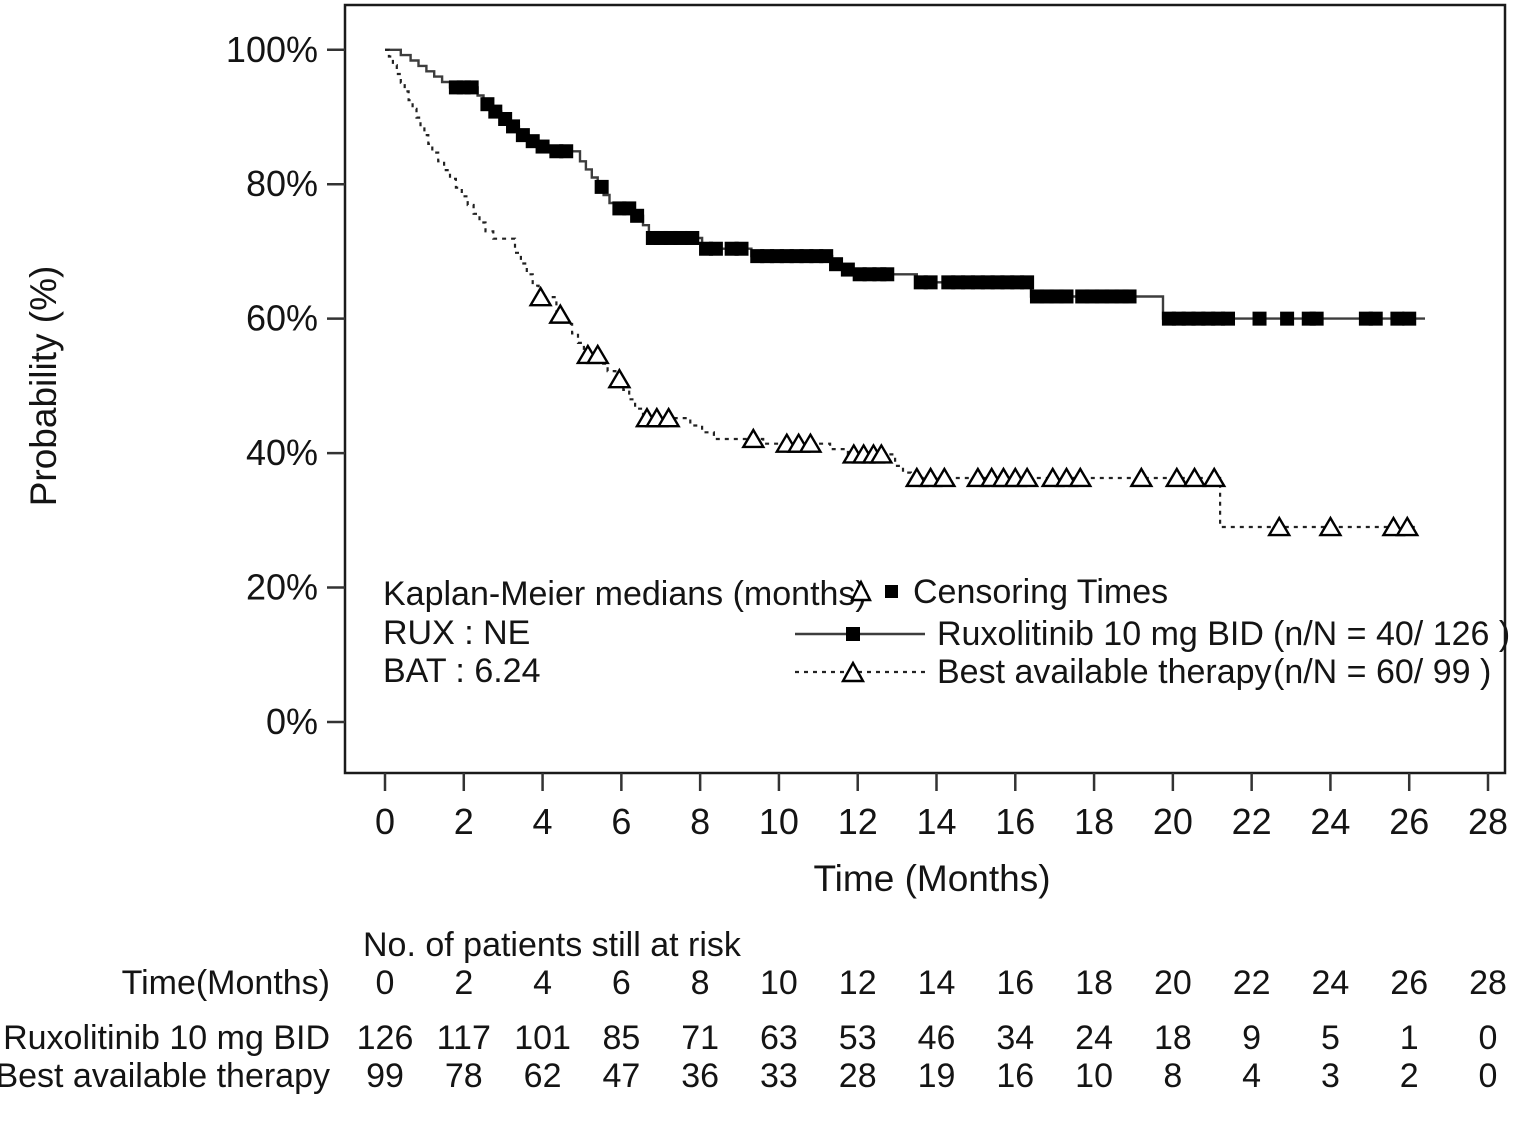 The width and height of the screenshot is (1530, 1146). Describe the element at coordinates (858, 1038) in the screenshot. I see `risk-count-value: 53` at that location.